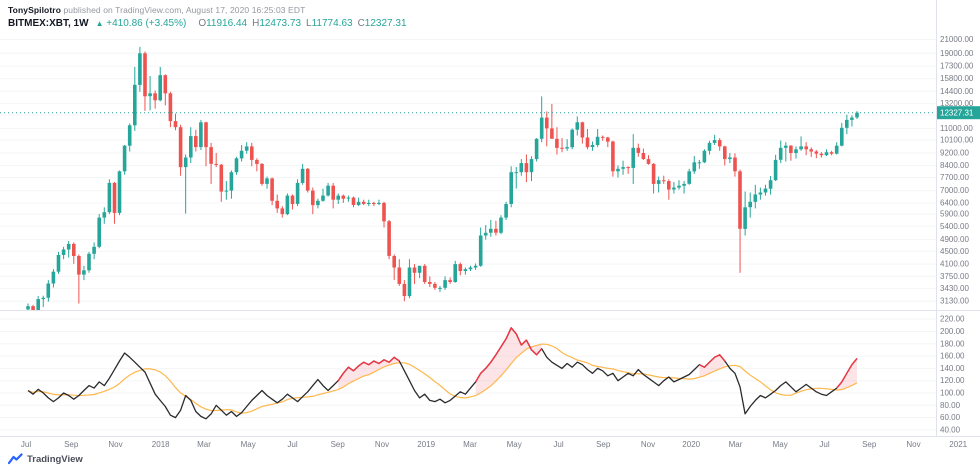  I want to click on svg-text: 13200.00, so click(957, 103).